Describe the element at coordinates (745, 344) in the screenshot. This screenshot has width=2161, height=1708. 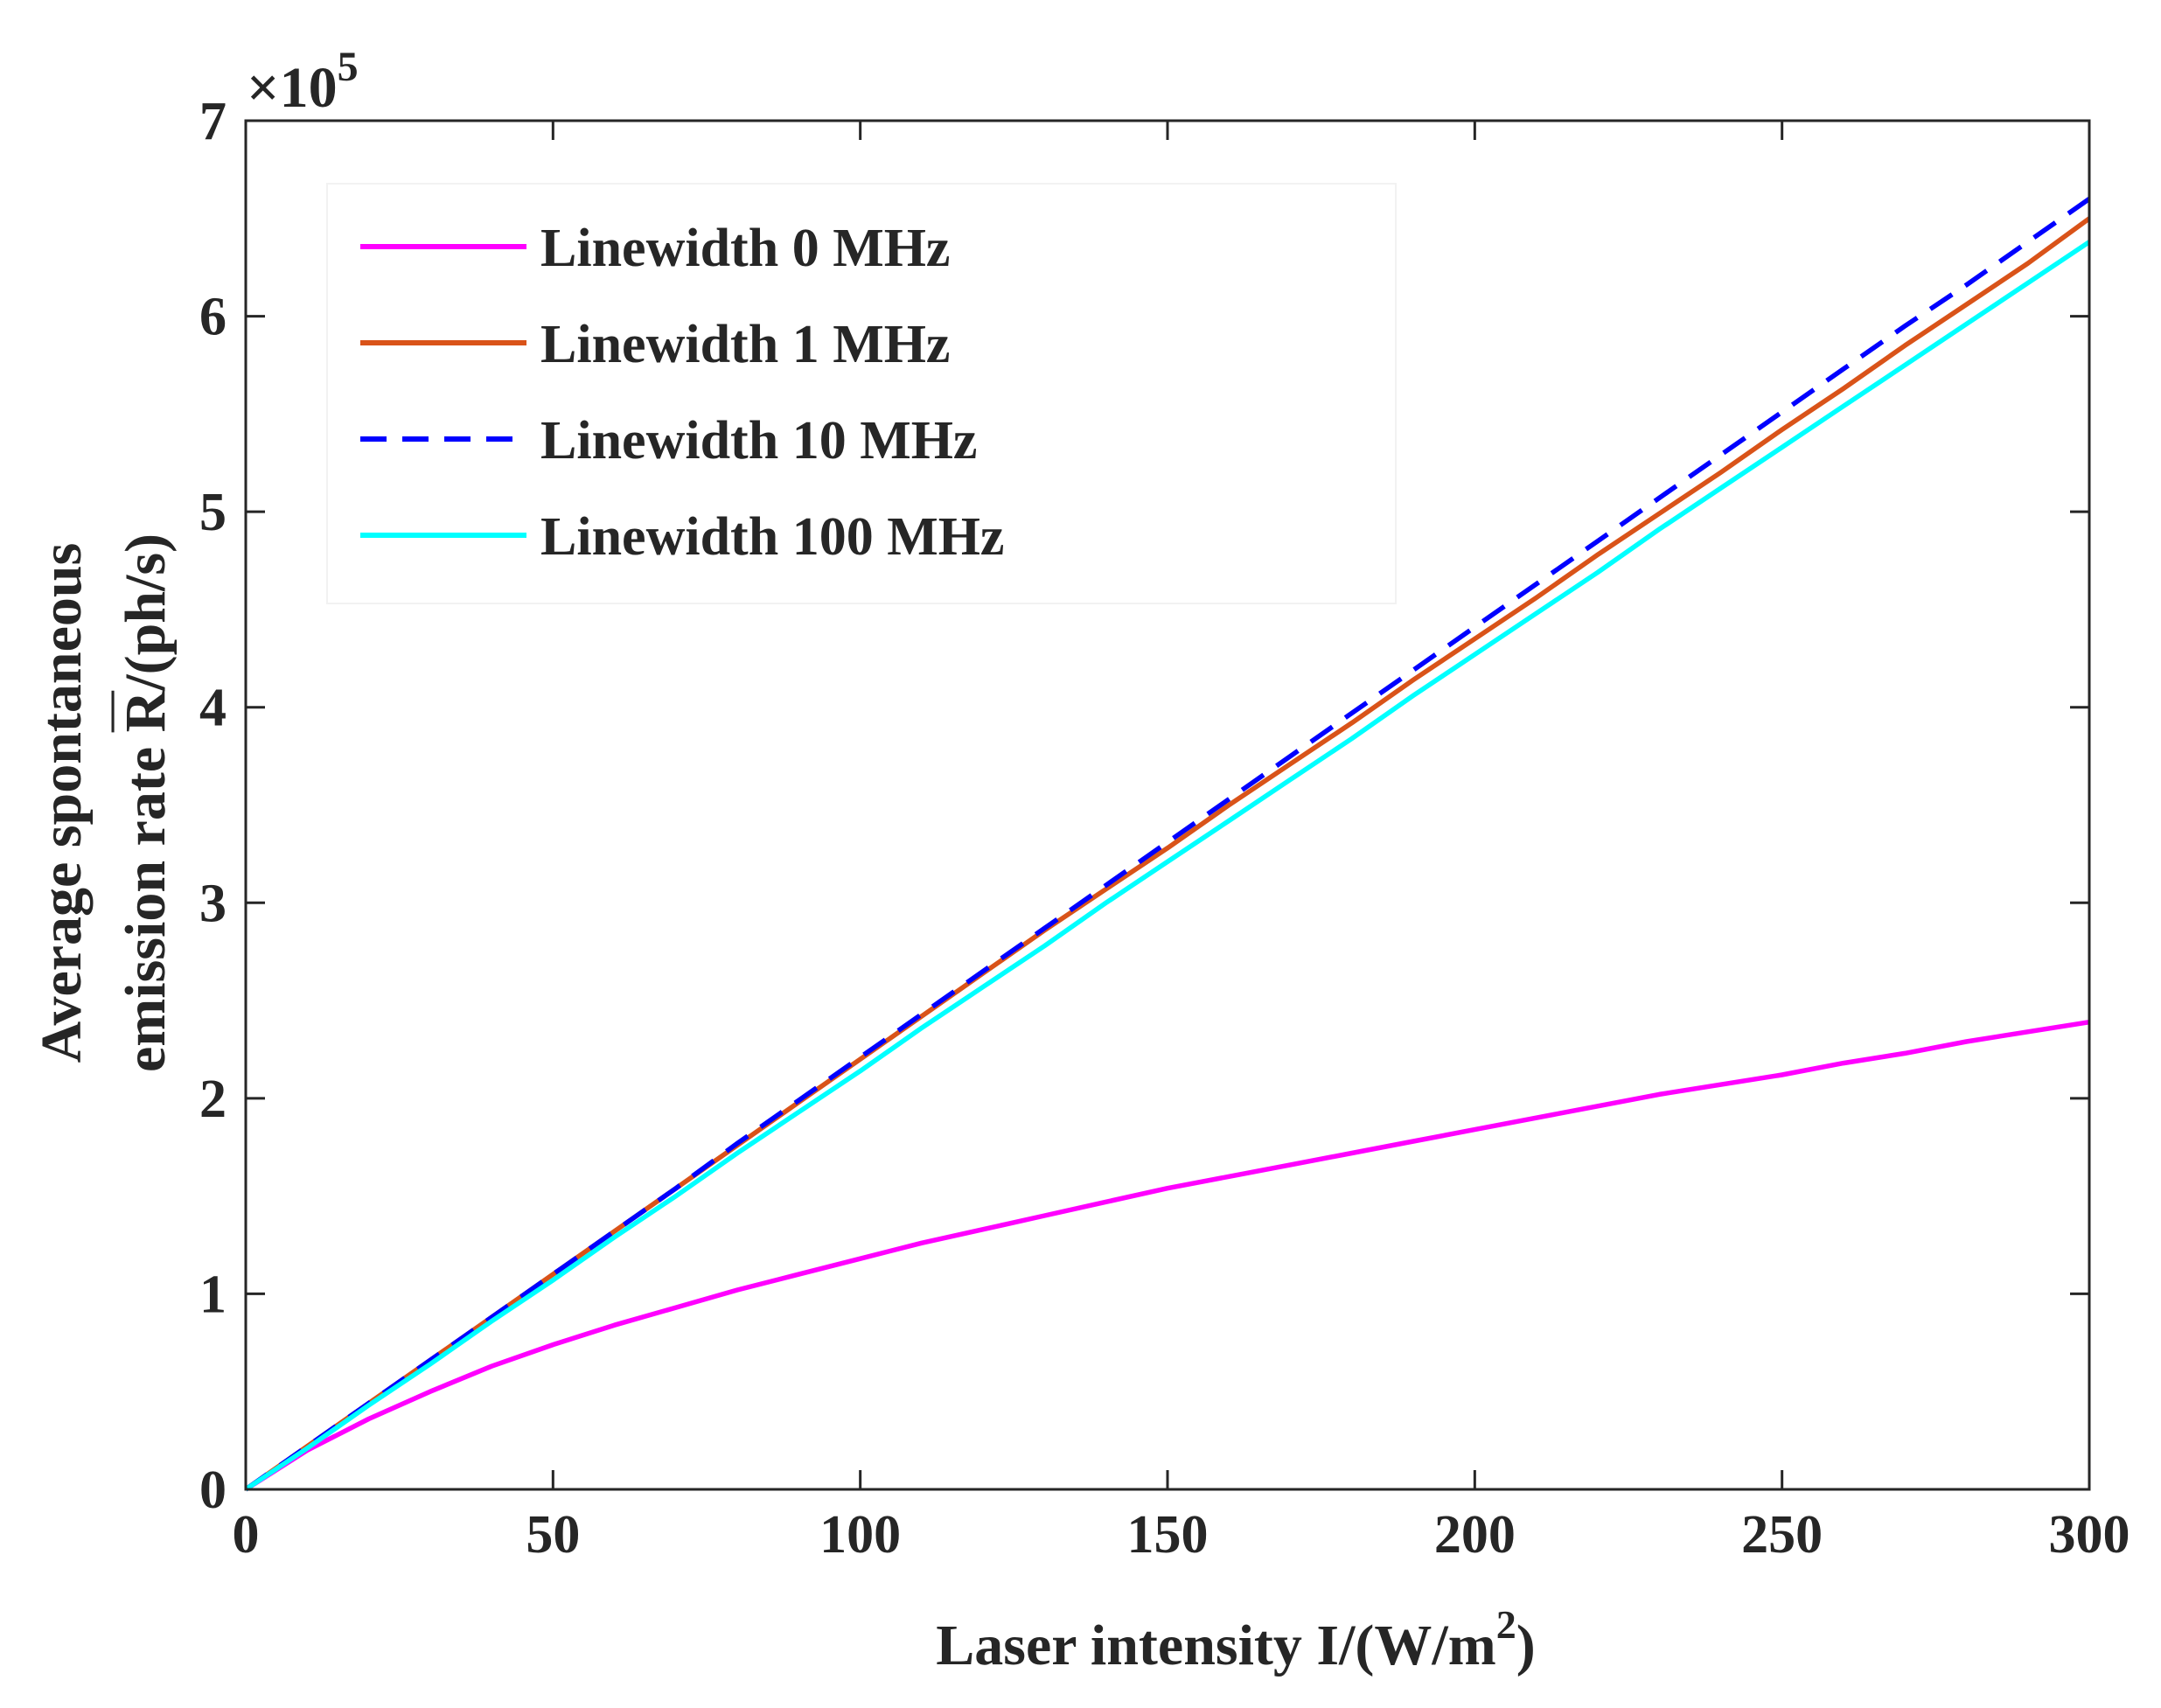
I see `legend-label-1: Linewidth 1 MHz` at that location.